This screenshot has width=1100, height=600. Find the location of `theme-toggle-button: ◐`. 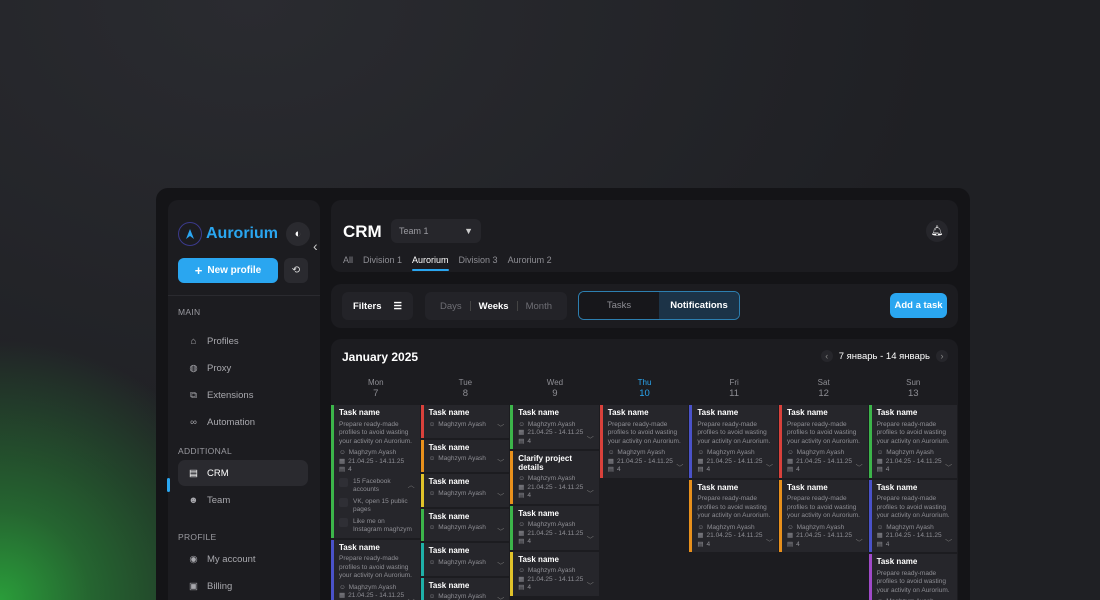

theme-toggle-button: ◐ is located at coordinates (298, 234).